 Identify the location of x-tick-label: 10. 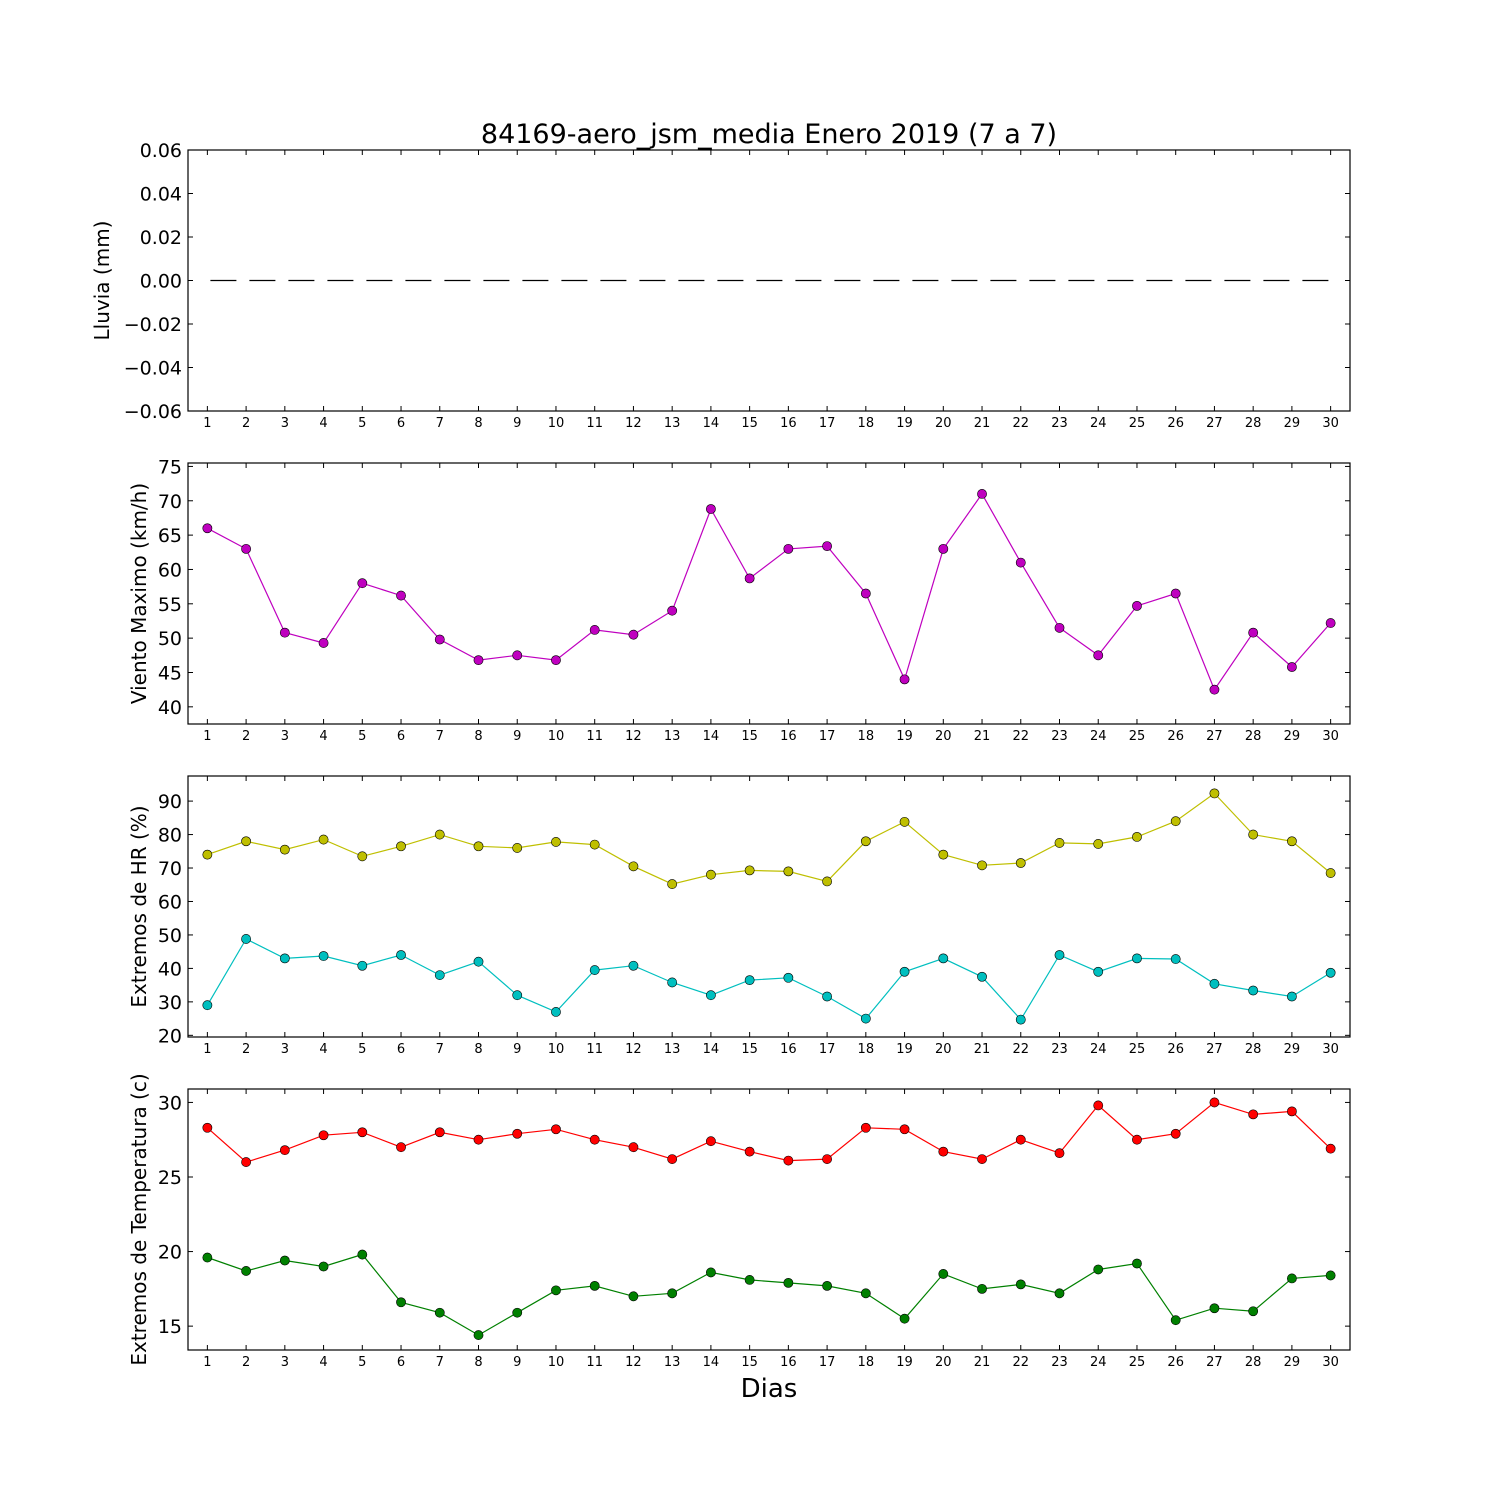
(556, 1362).